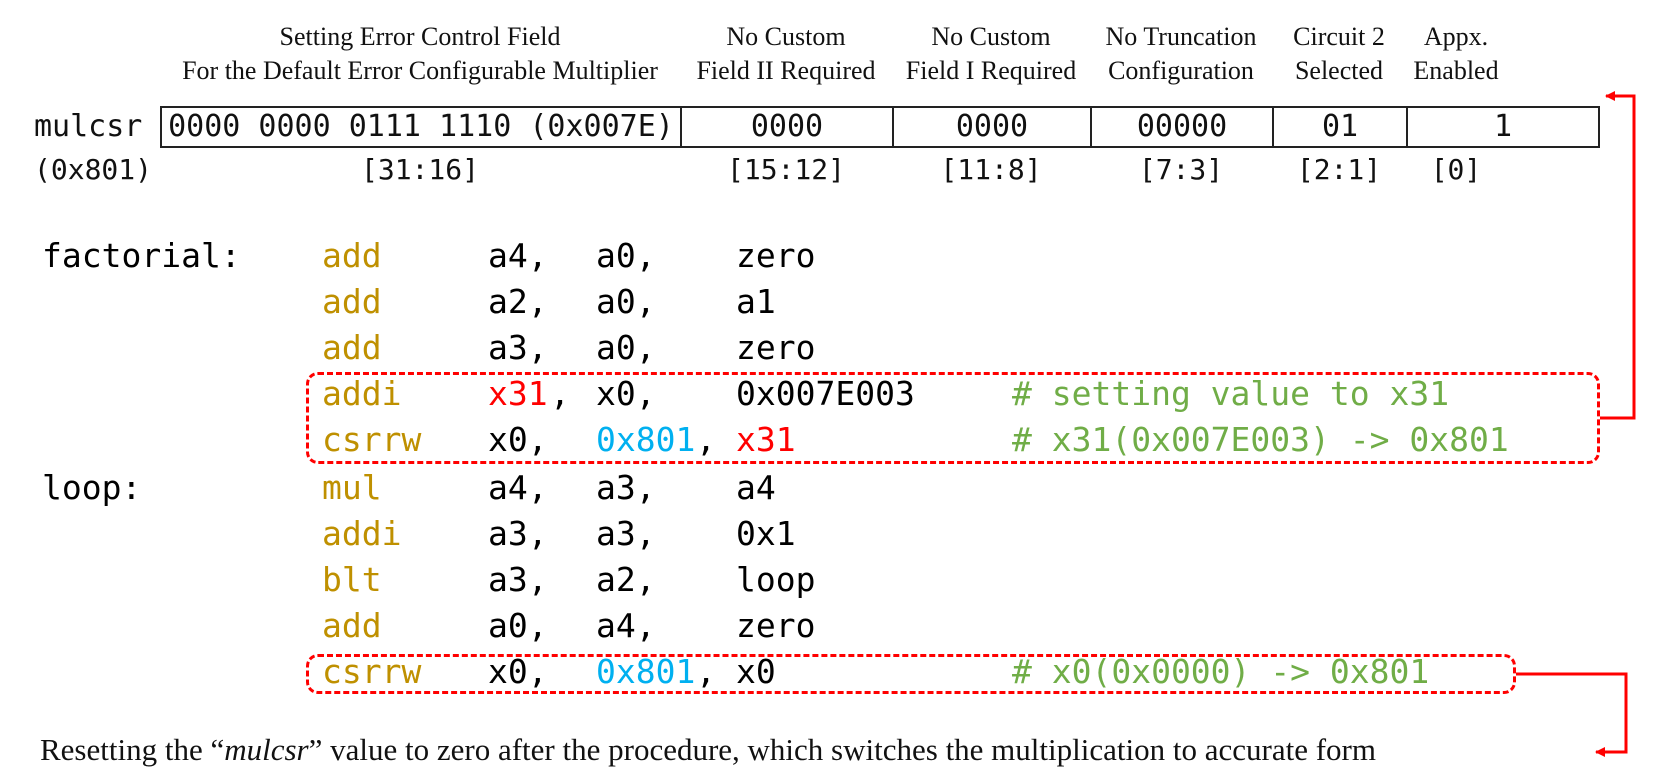  Describe the element at coordinates (352, 579) in the screenshot. I see `code-mnemonic: blt` at that location.